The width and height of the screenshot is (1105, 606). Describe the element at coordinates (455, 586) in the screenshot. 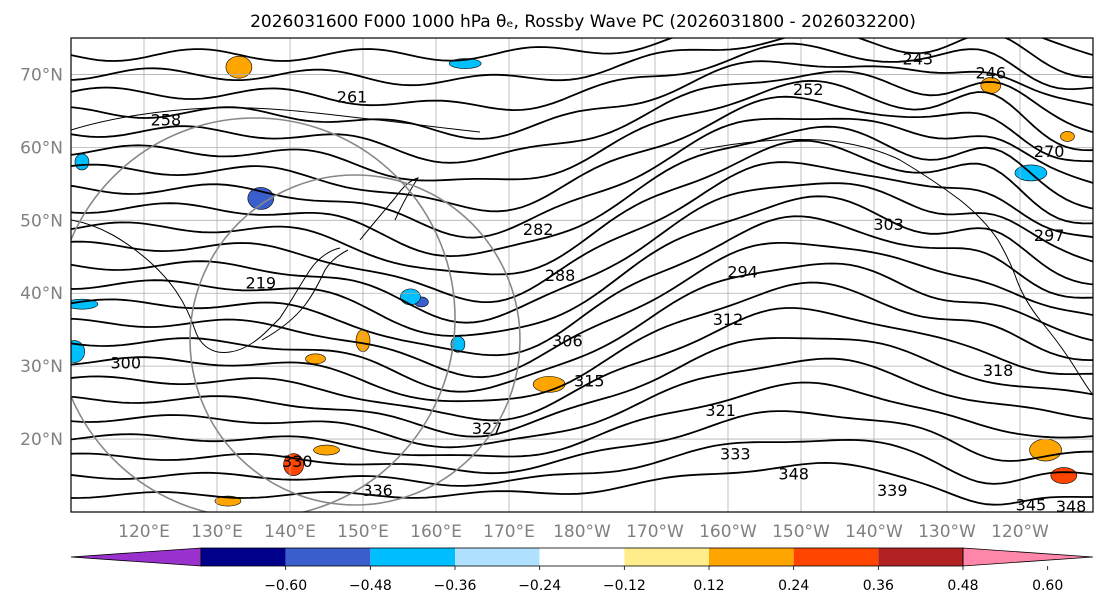

I see `colorbar-tick-label: −0.36` at that location.